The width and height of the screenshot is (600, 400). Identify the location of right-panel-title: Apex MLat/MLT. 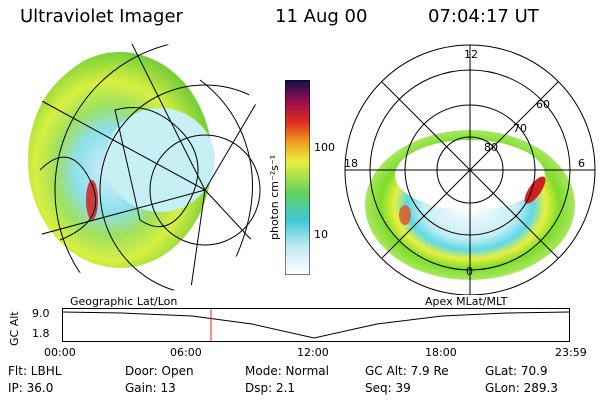
(466, 301).